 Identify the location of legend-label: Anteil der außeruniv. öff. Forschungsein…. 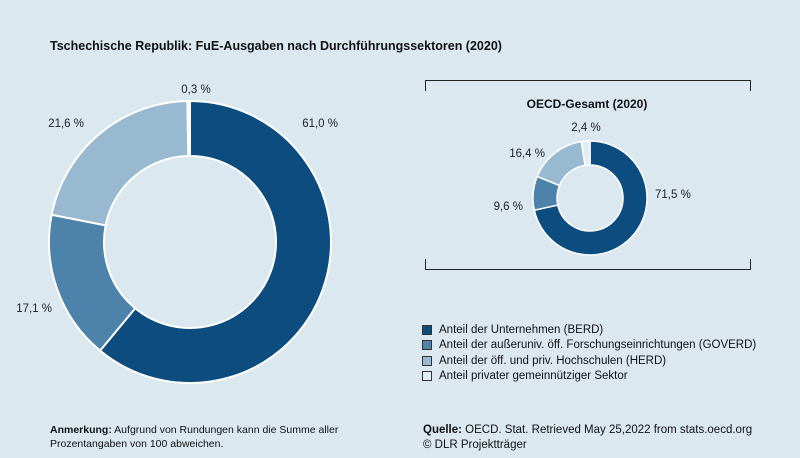
(598, 345).